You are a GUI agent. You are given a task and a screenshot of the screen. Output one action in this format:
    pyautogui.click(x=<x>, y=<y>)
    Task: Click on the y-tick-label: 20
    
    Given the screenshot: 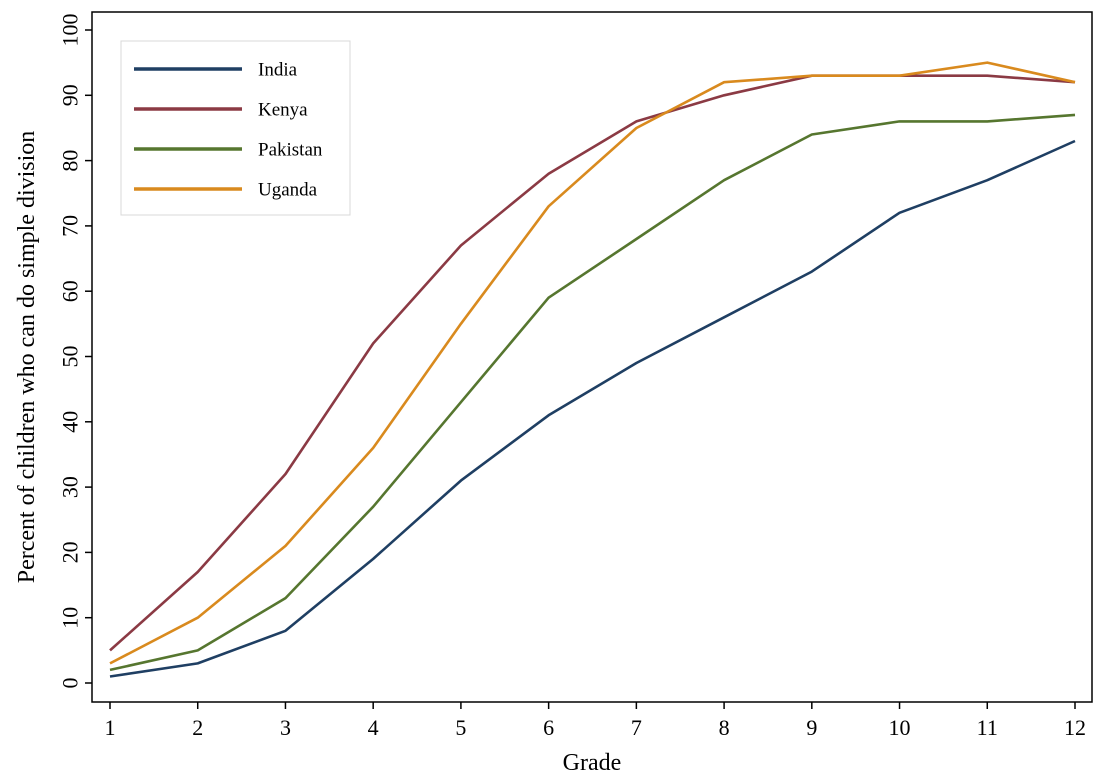 What is the action you would take?
    pyautogui.click(x=70, y=552)
    